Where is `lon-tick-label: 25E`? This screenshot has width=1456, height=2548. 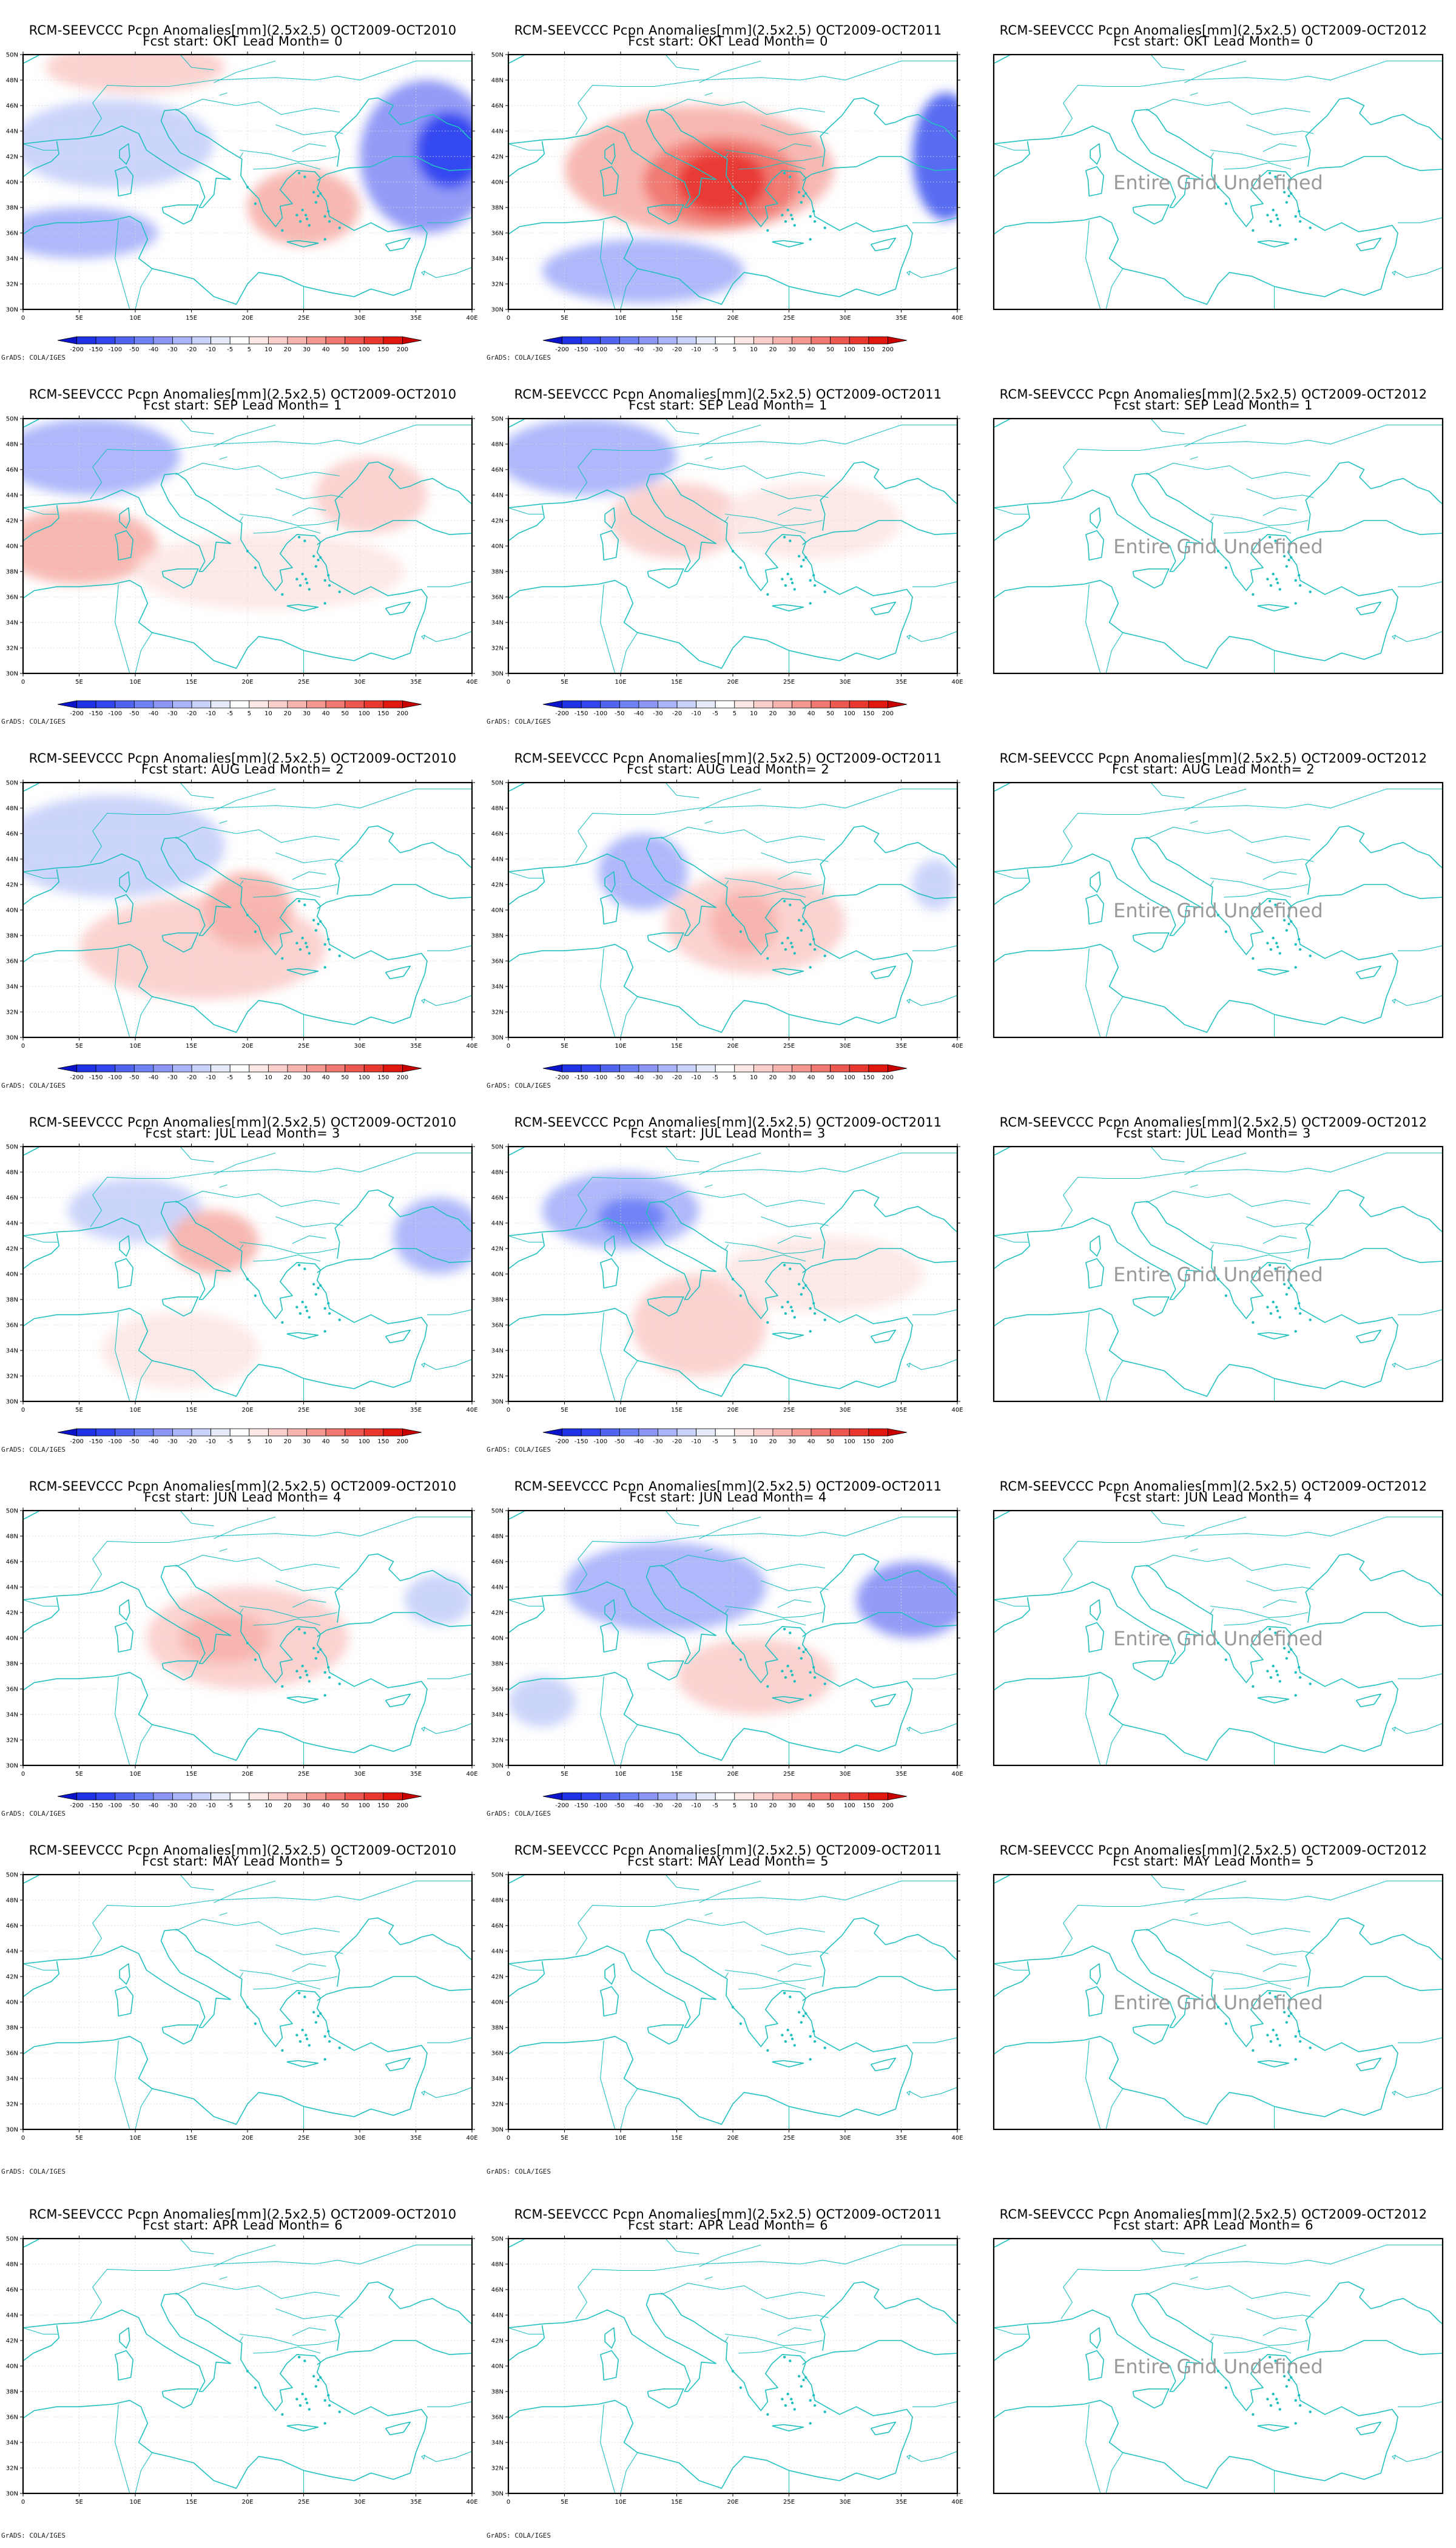
lon-tick-label: 25E is located at coordinates (303, 2502).